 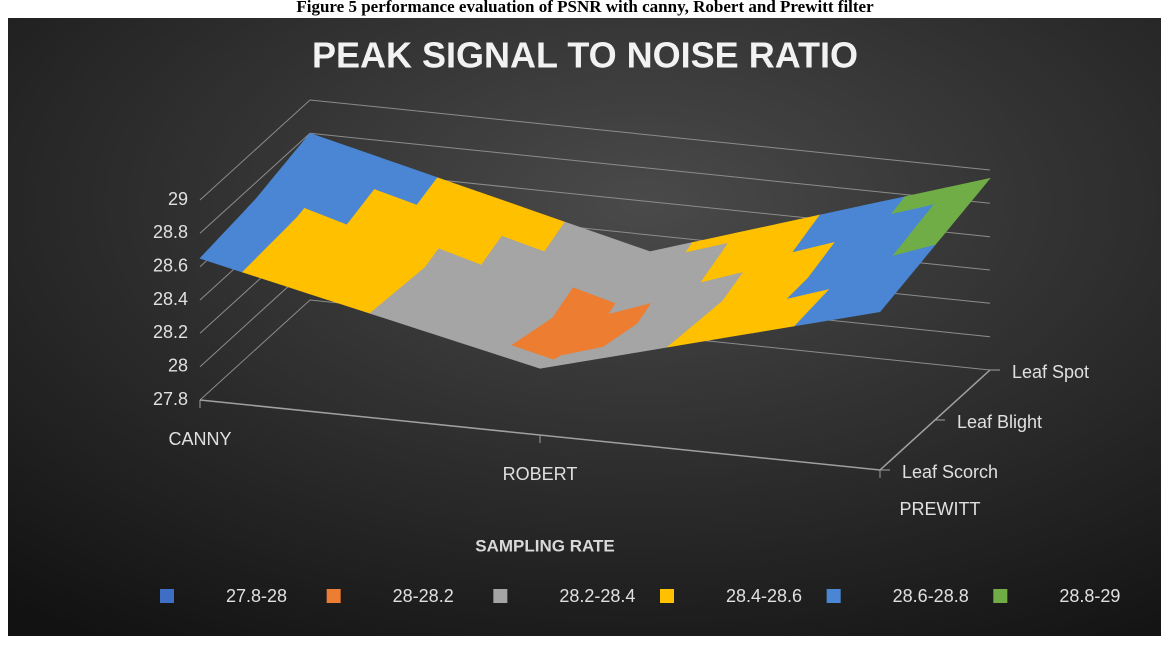 What do you see at coordinates (178, 199) in the screenshot?
I see `z-tick-label: 29` at bounding box center [178, 199].